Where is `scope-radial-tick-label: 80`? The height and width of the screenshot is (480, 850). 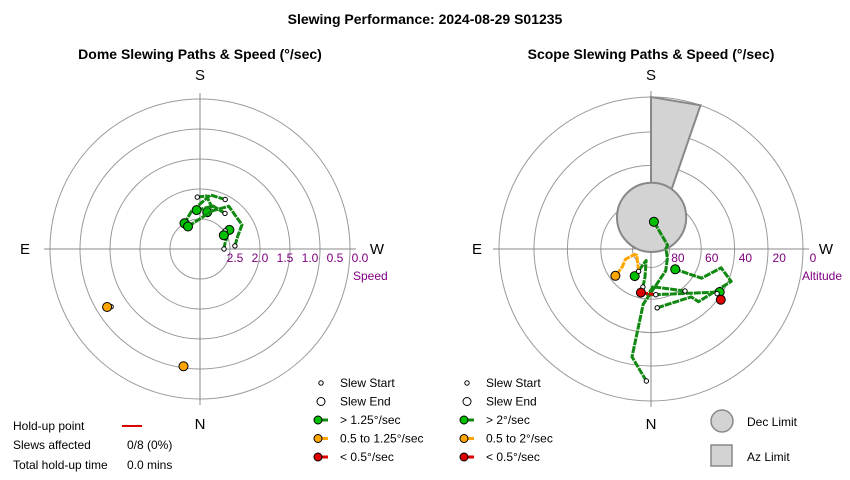
scope-radial-tick-label: 80 is located at coordinates (678, 258).